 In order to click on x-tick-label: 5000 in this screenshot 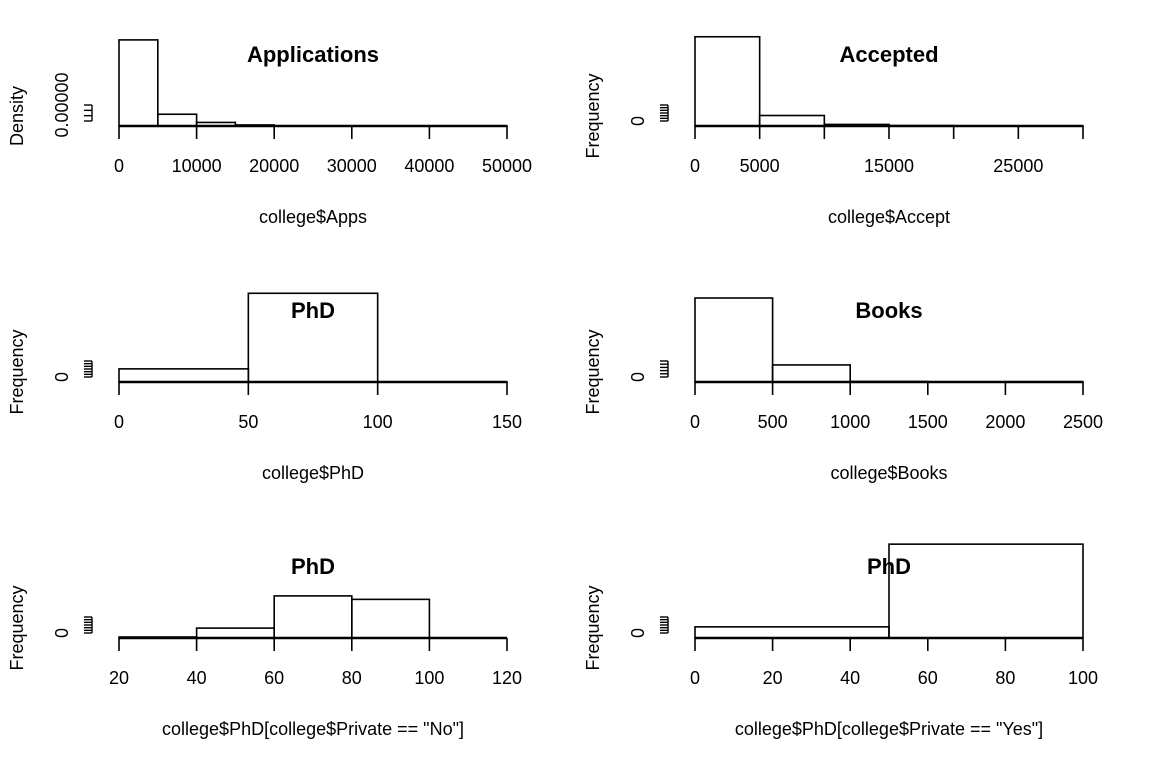, I will do `click(760, 166)`.